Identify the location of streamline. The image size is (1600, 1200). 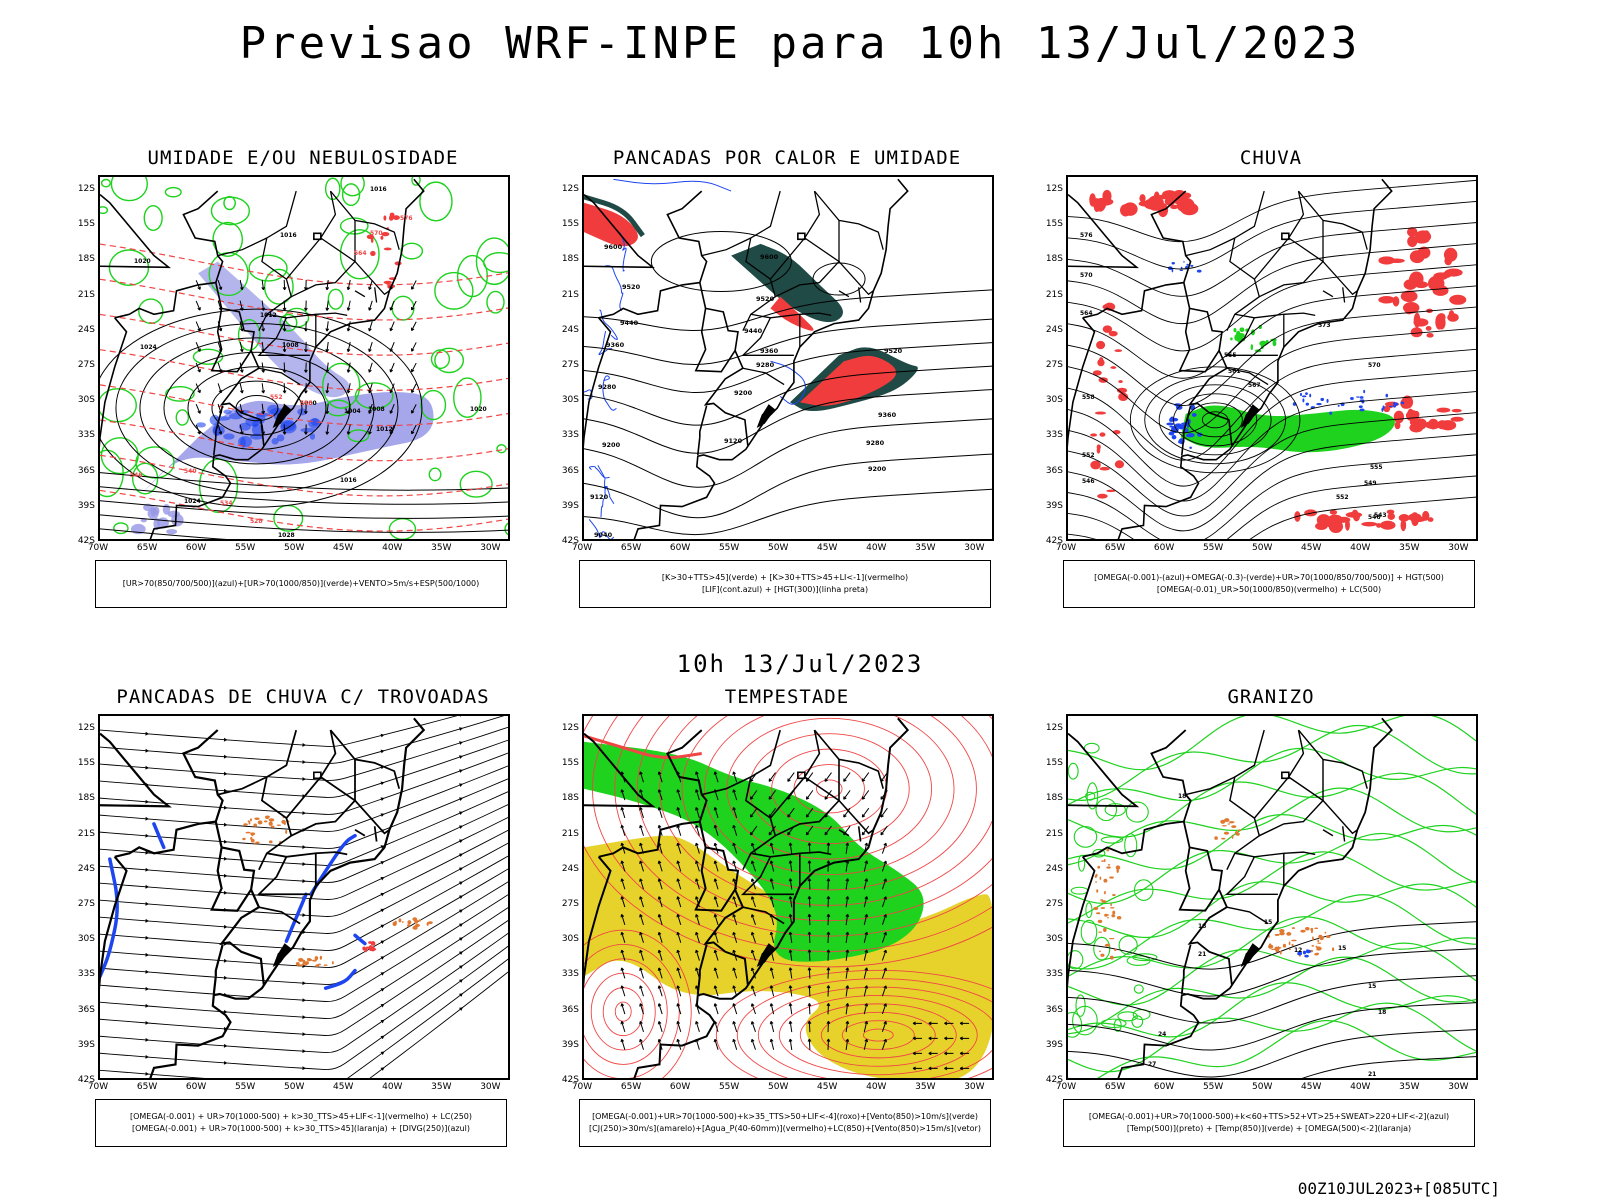
(163, 533).